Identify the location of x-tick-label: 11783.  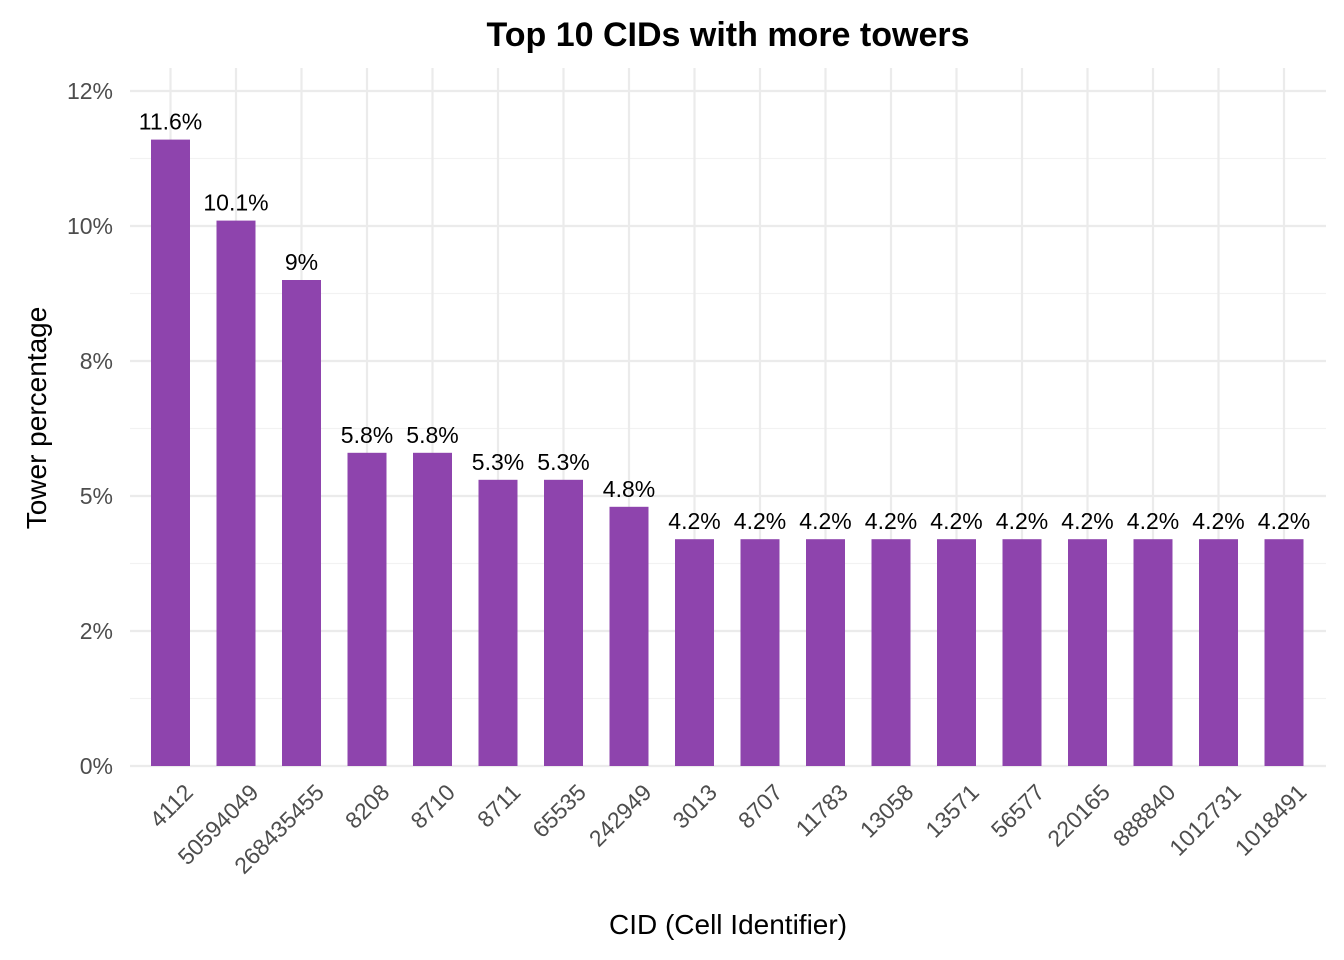
(821, 810).